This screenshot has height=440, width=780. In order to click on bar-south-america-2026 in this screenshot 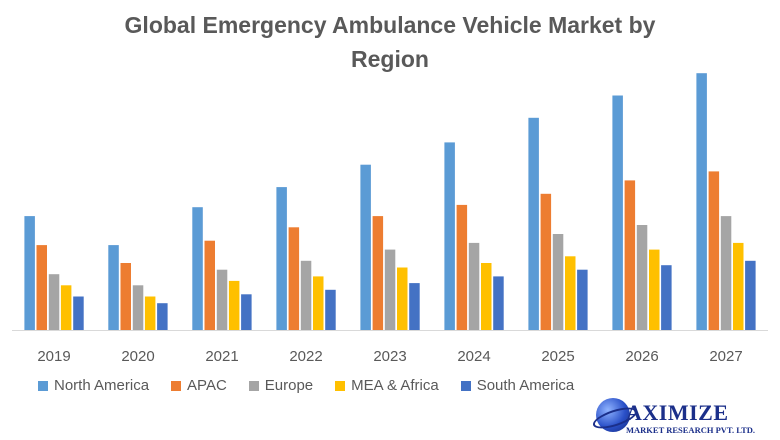, I will do `click(666, 297)`.